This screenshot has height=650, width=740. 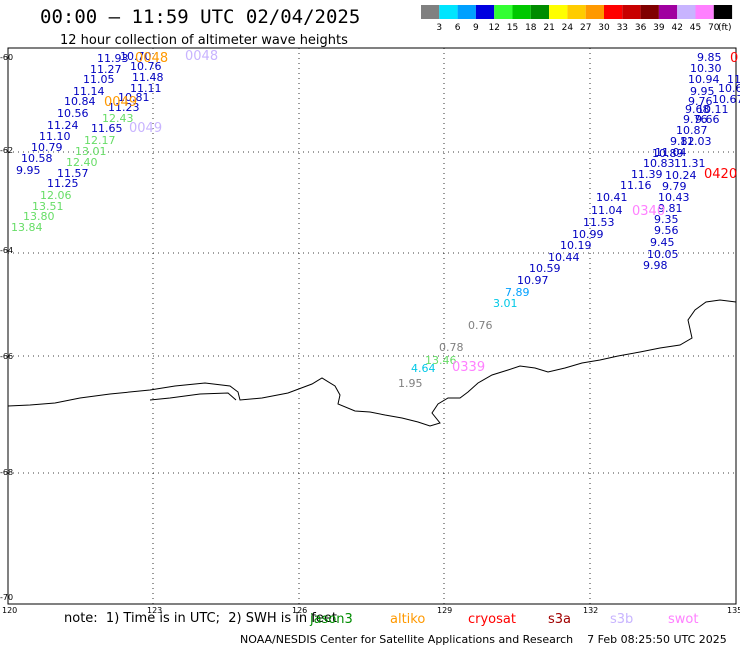 What do you see at coordinates (702, 91) in the screenshot?
I see `wave-height-label: 9.95` at bounding box center [702, 91].